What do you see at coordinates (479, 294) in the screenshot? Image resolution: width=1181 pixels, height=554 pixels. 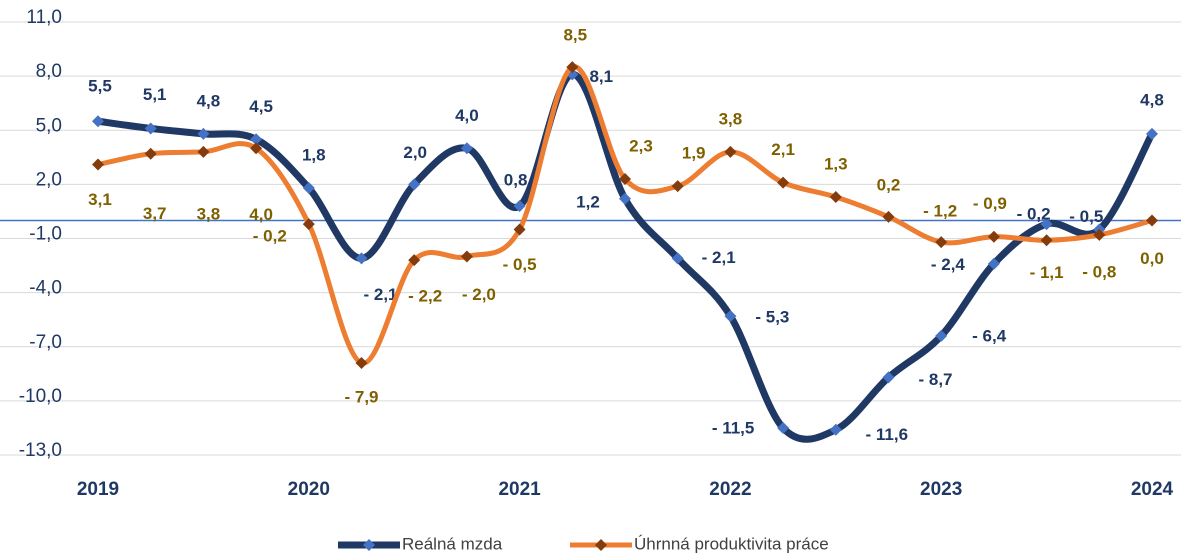 I see `data-label: - 2,0` at bounding box center [479, 294].